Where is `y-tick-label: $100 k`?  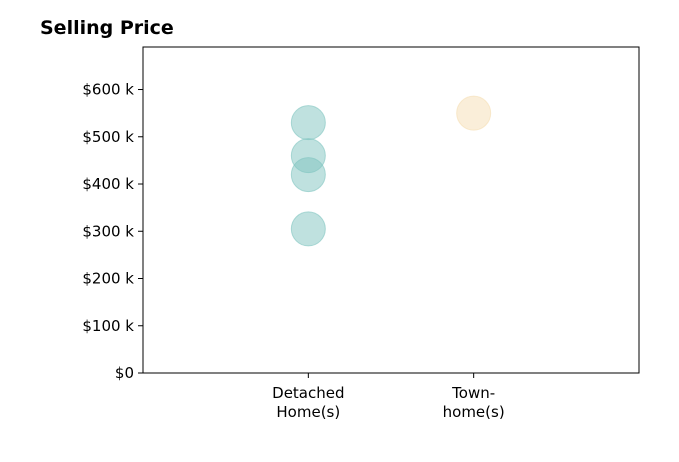 y-tick-label: $100 k is located at coordinates (108, 326).